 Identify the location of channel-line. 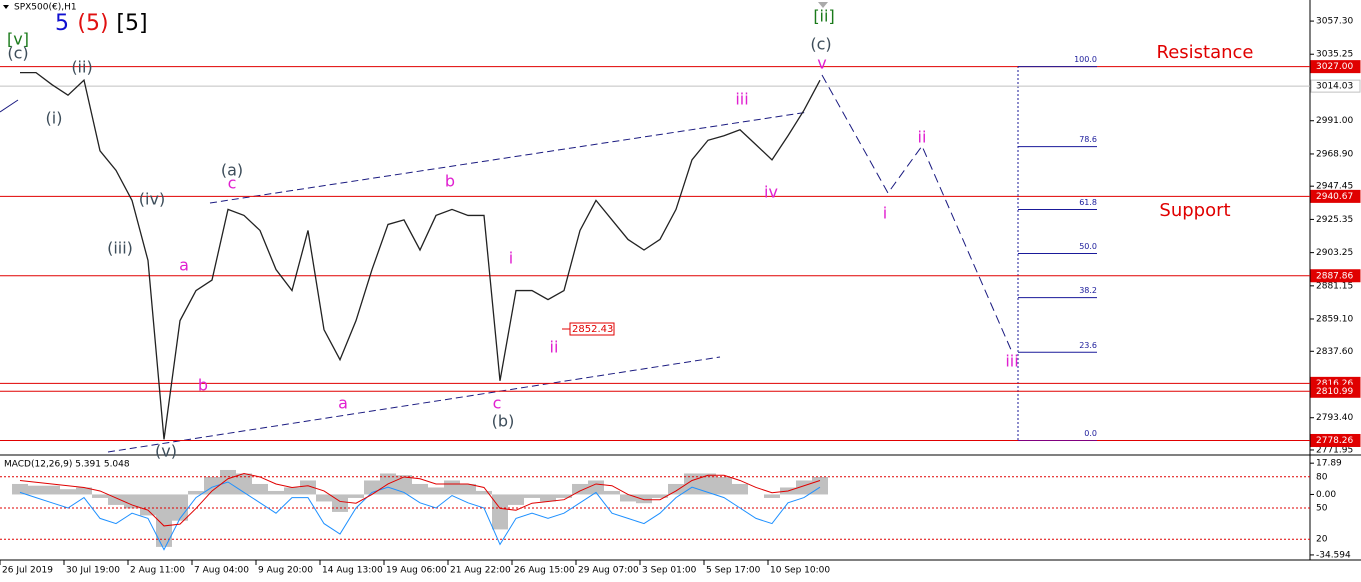
(414, 404).